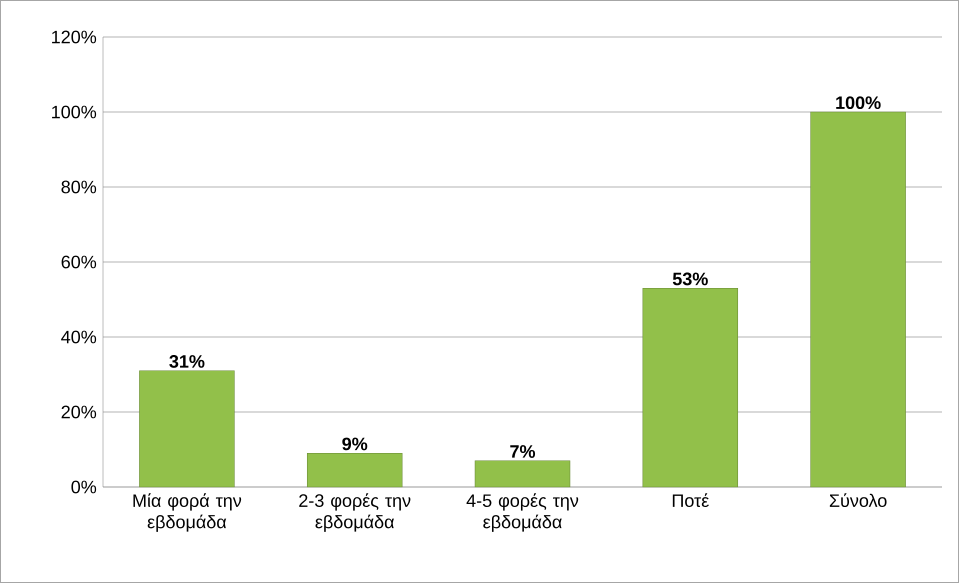 The width and height of the screenshot is (959, 583). Describe the element at coordinates (74, 37) in the screenshot. I see `y-tick-label: 120%` at that location.